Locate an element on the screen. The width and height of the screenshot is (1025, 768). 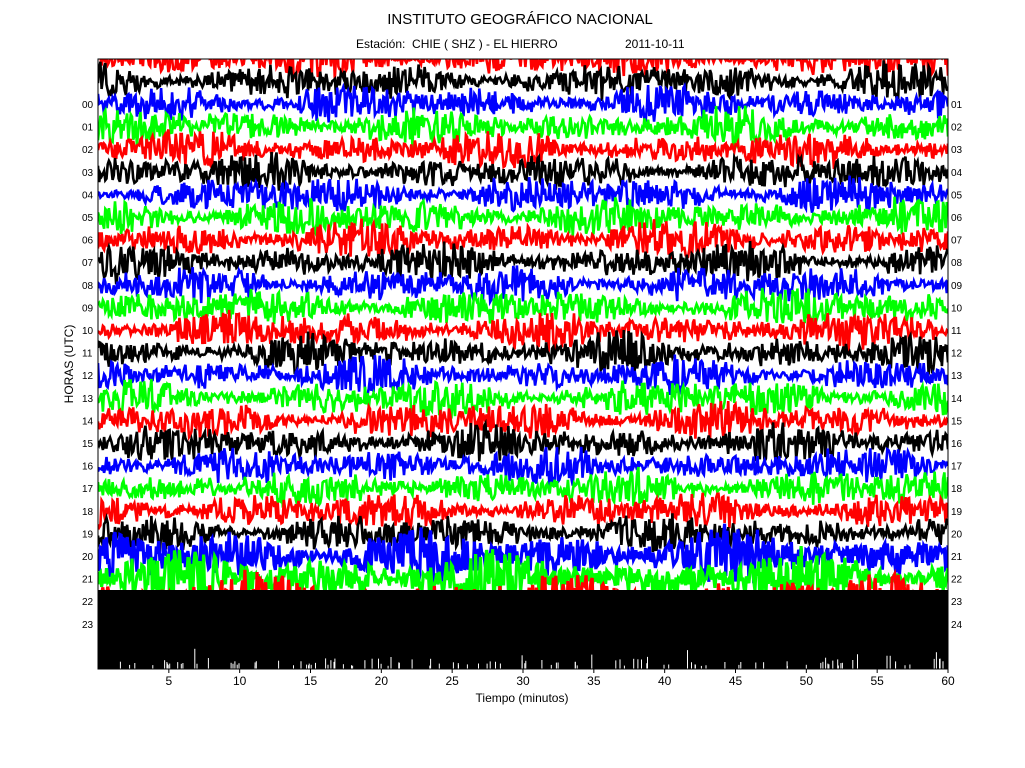
left-hour-label: 10 is located at coordinates (88, 331).